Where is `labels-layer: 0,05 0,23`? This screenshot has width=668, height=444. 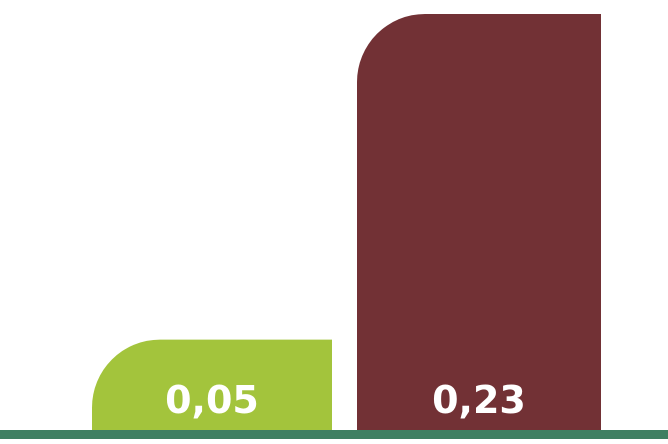 labels-layer: 0,05 0,23 is located at coordinates (345, 400).